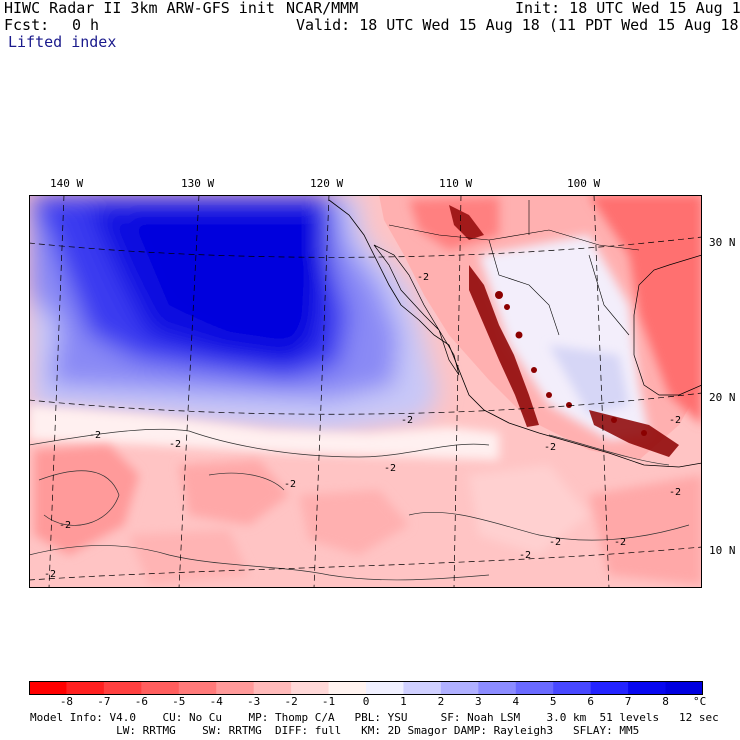 This screenshot has height=740, width=740. Describe the element at coordinates (254, 701) in the screenshot. I see `colorbar-label: -3` at that location.